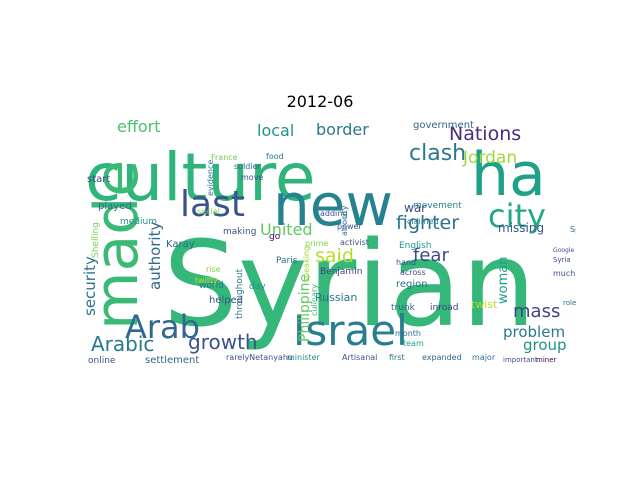  Describe the element at coordinates (333, 205) in the screenshot. I see `cloud-word: new` at that location.